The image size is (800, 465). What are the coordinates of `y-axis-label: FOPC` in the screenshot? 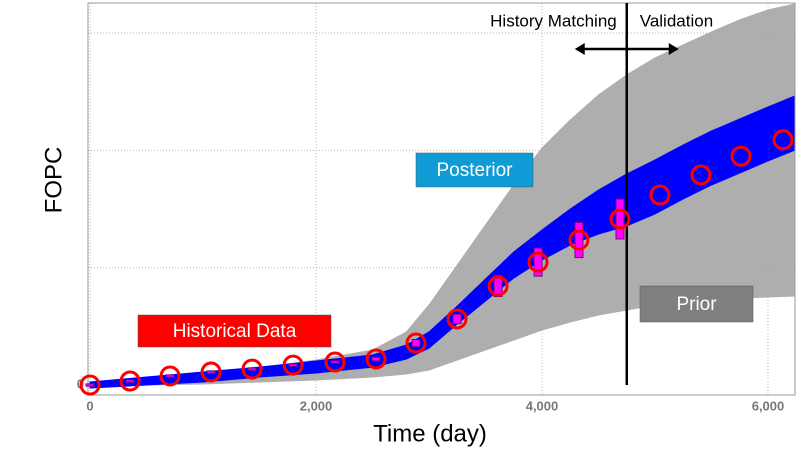 It's located at (53, 180).